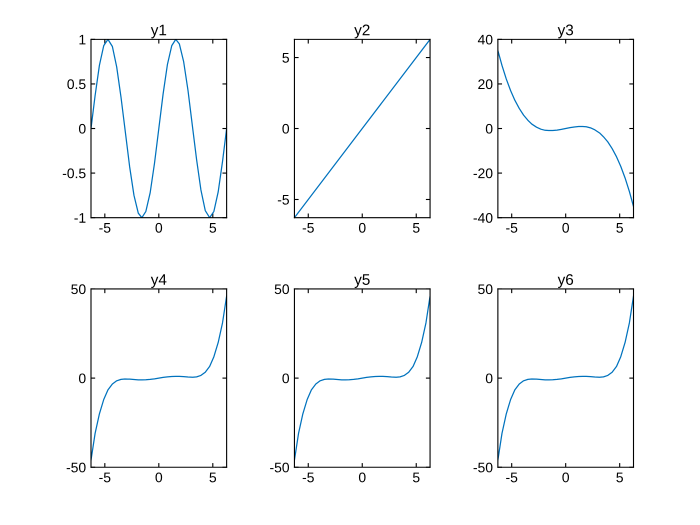  What do you see at coordinates (362, 281) in the screenshot?
I see `chart-title: y5` at bounding box center [362, 281].